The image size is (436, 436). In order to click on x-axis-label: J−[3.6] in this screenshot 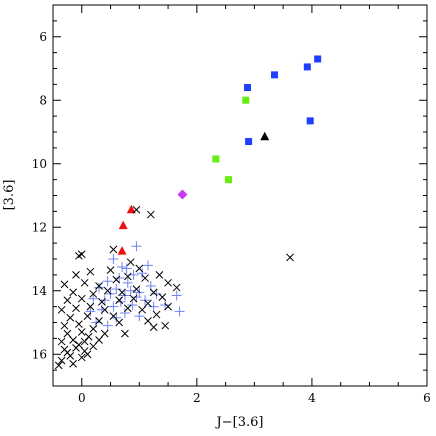, I will do `click(239, 422)`.